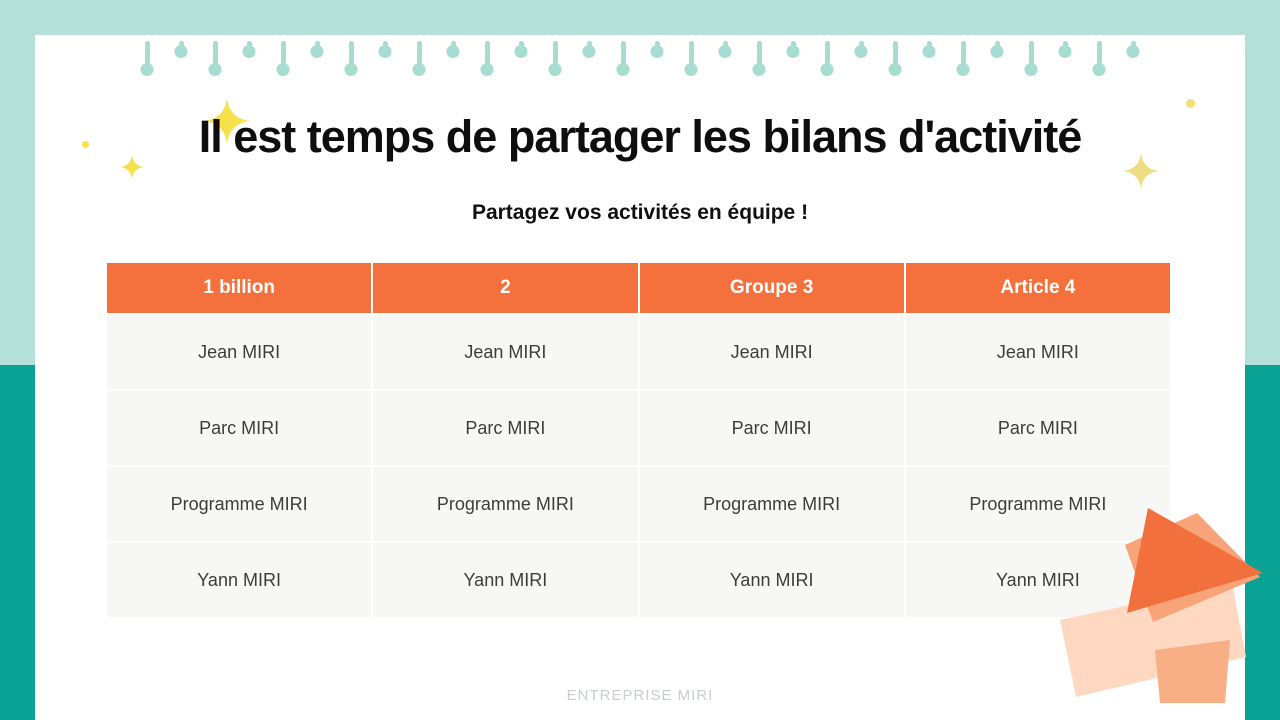  I want to click on table-header-cell: 1 billion, so click(239, 288).